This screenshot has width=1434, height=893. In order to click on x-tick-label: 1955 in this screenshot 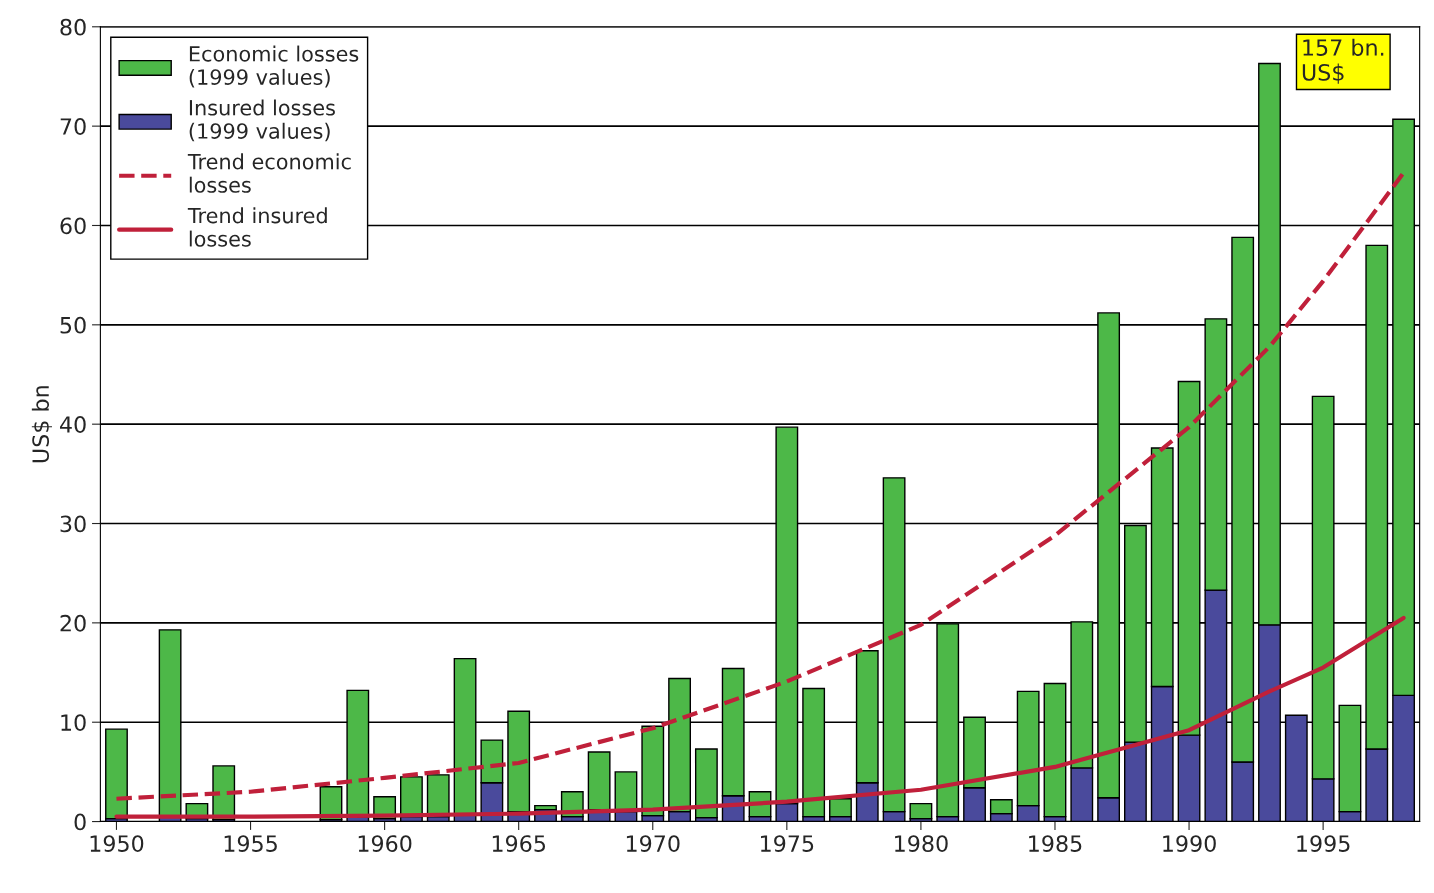, I will do `click(250, 843)`.